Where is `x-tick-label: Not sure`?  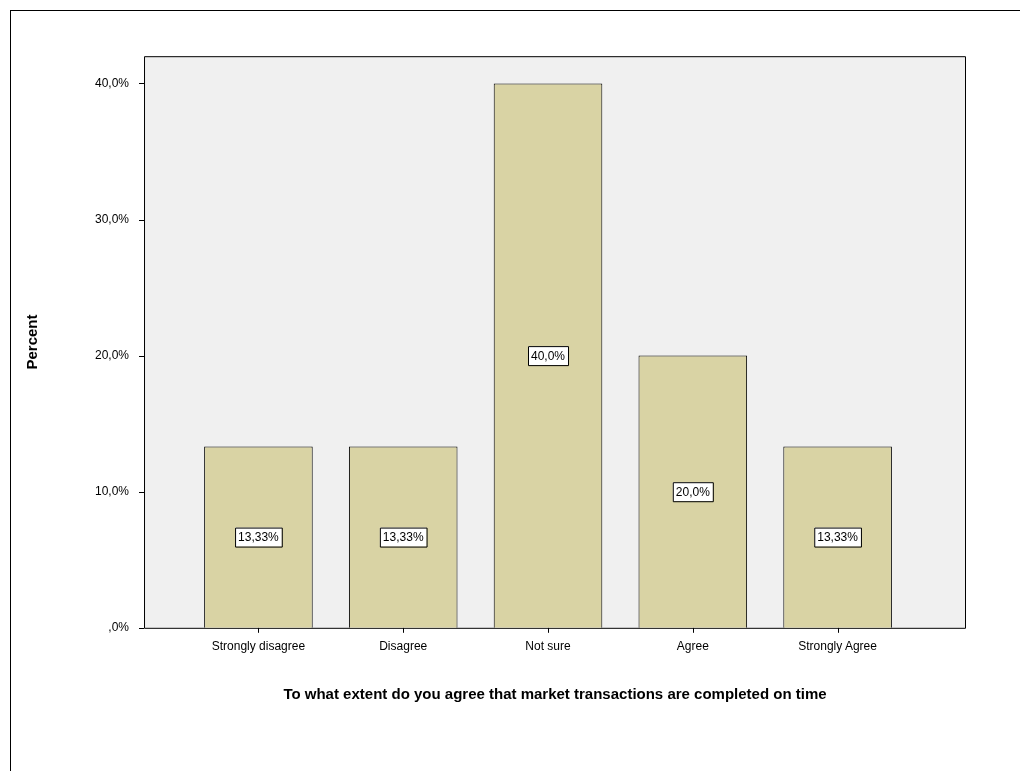
x-tick-label: Not sure is located at coordinates (548, 646).